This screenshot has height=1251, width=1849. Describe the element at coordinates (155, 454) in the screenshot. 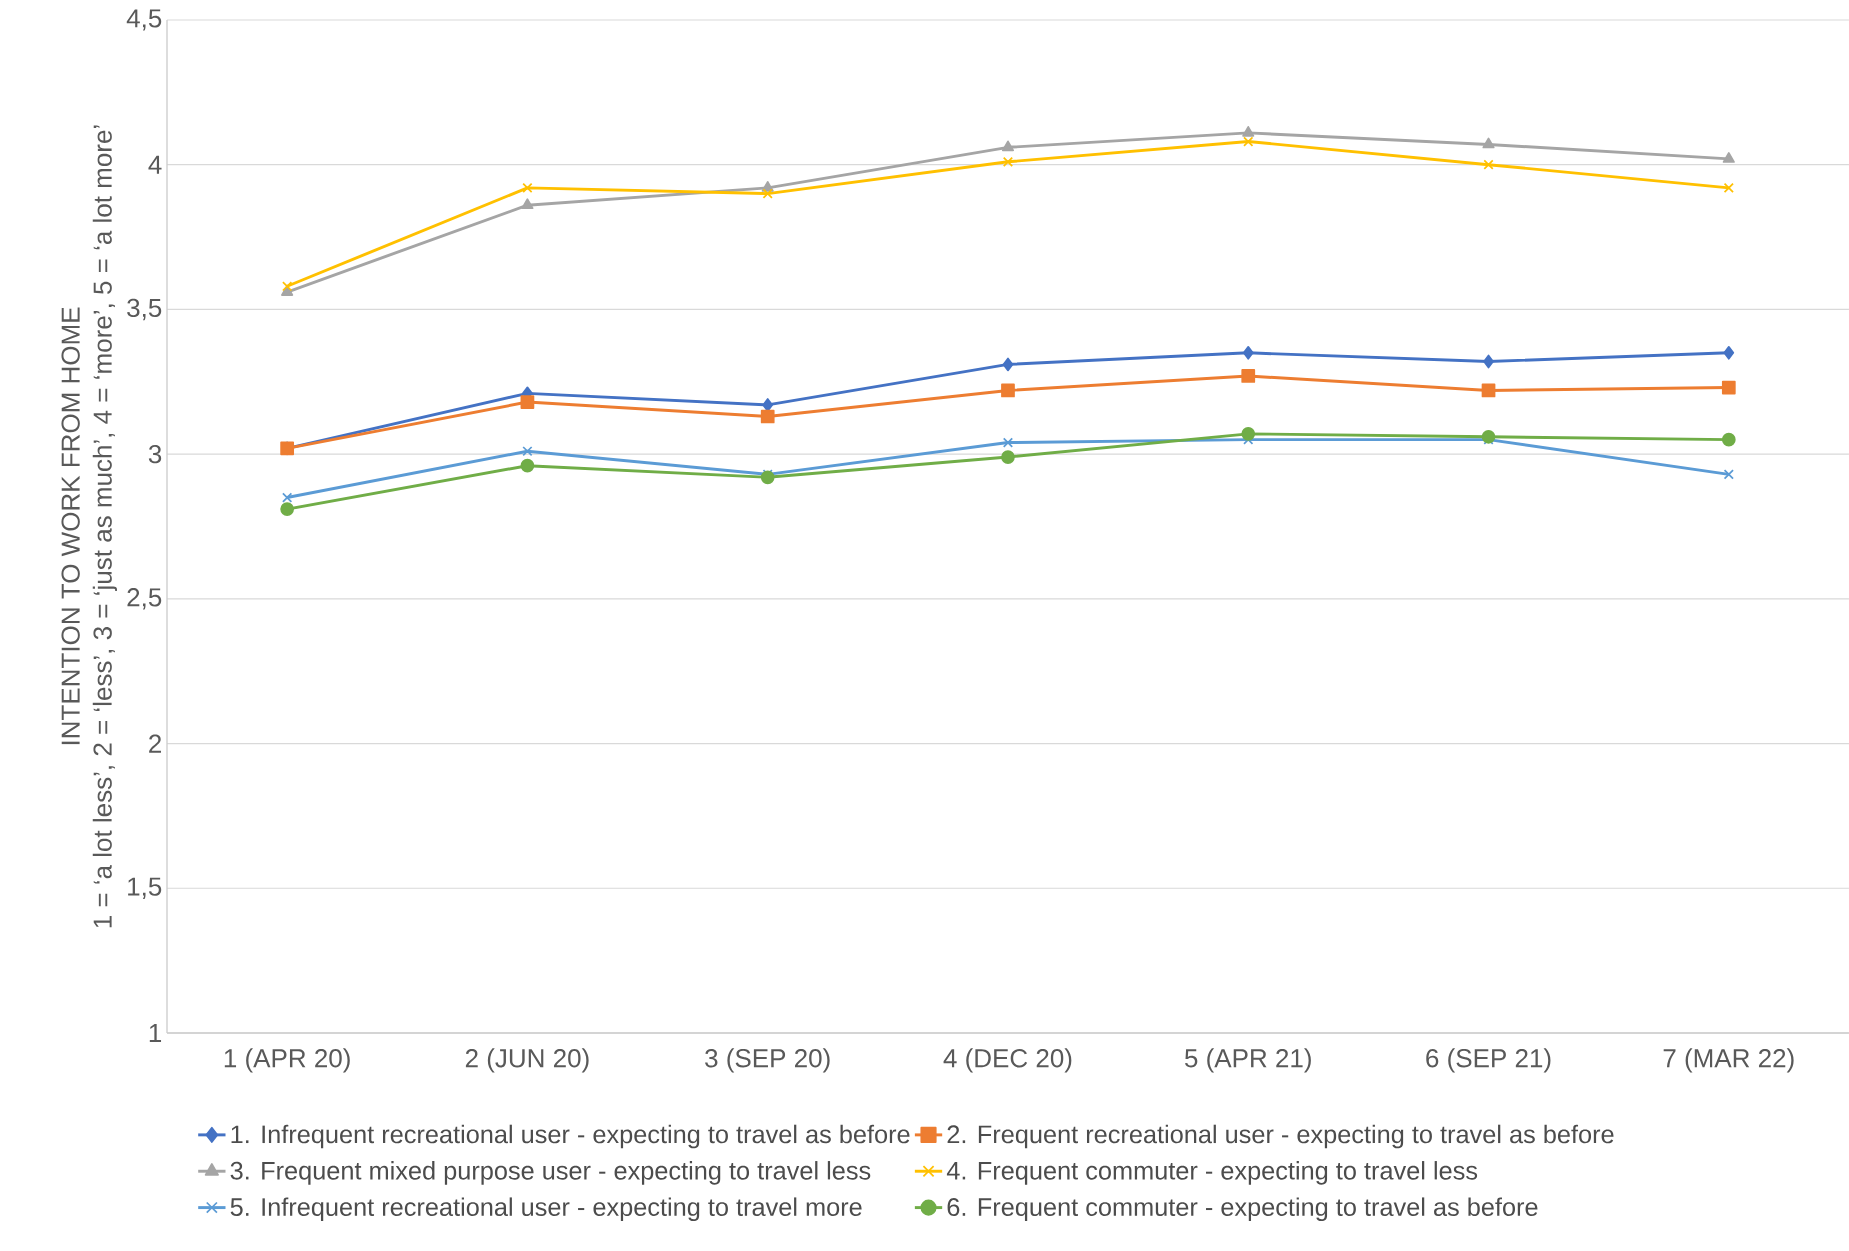

I see `y-tick-label: 3` at that location.